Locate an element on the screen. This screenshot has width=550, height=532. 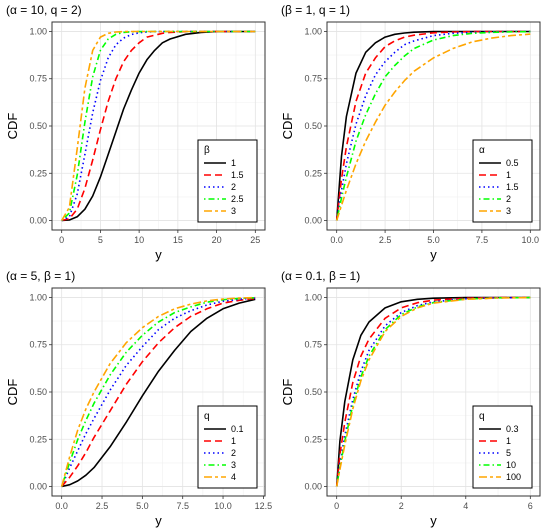
x-tick-label: 10 is located at coordinates (139, 240).